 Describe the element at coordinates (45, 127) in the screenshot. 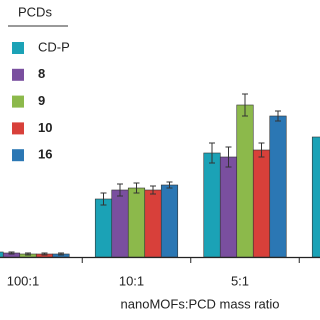

I see `legend-label: 10` at that location.